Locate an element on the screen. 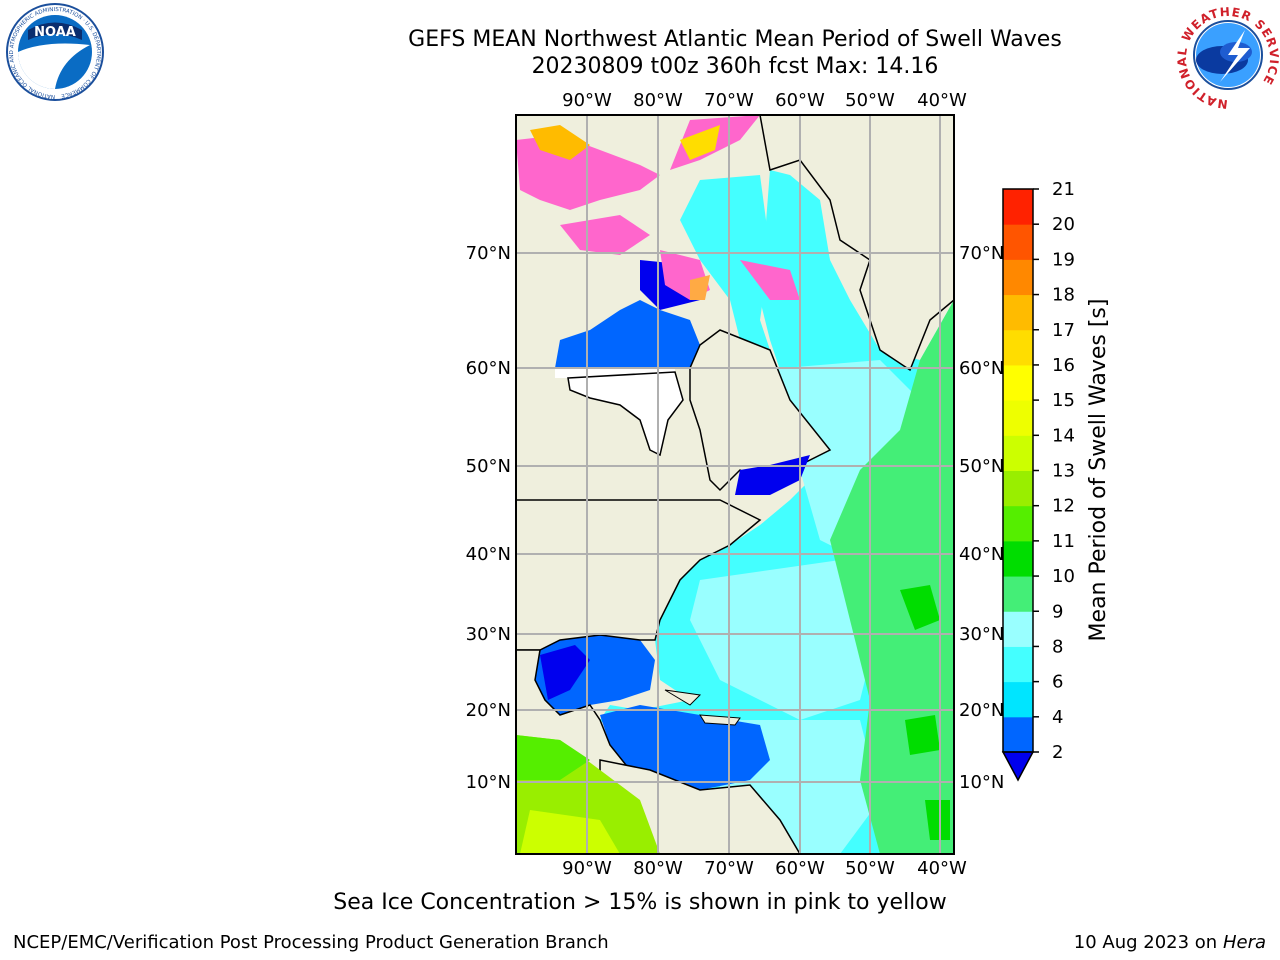 The height and width of the screenshot is (960, 1280). colorbar-tick-label: 8 is located at coordinates (1057, 646).